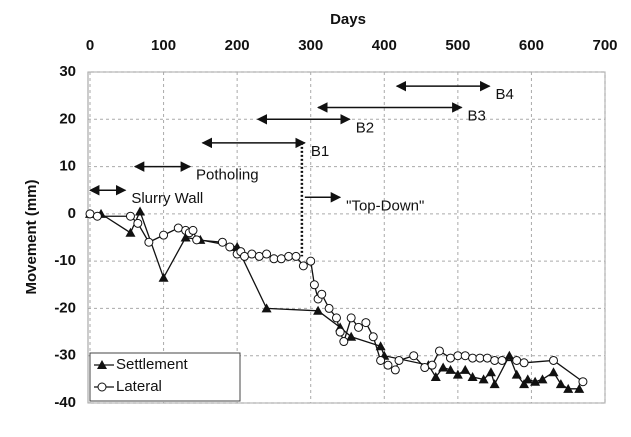 The width and height of the screenshot is (631, 437). I want to click on x-tick-label: 600, so click(531, 45).